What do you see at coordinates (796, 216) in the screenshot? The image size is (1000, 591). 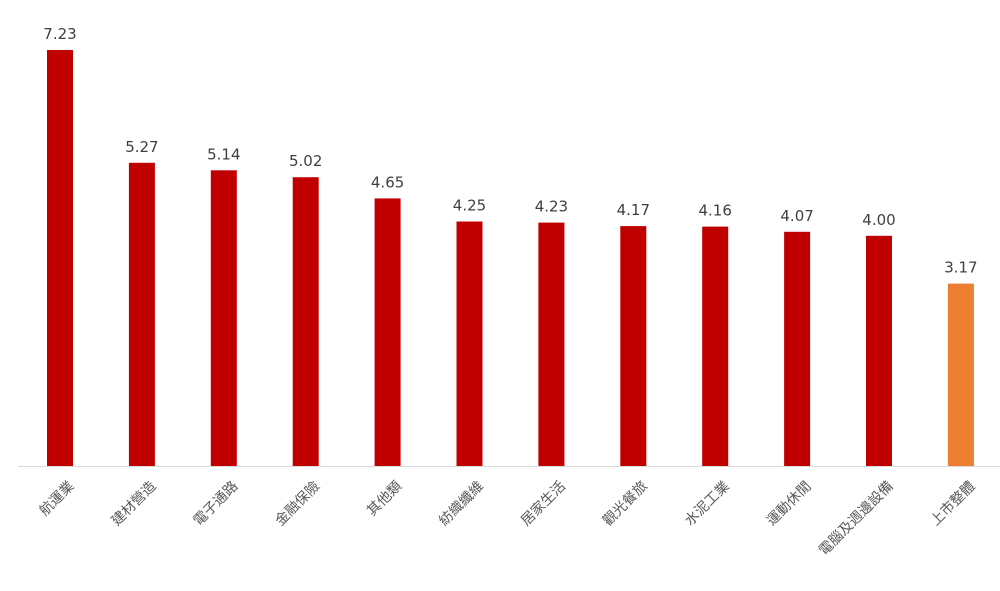 I see `data-label-10: 4.07` at bounding box center [796, 216].